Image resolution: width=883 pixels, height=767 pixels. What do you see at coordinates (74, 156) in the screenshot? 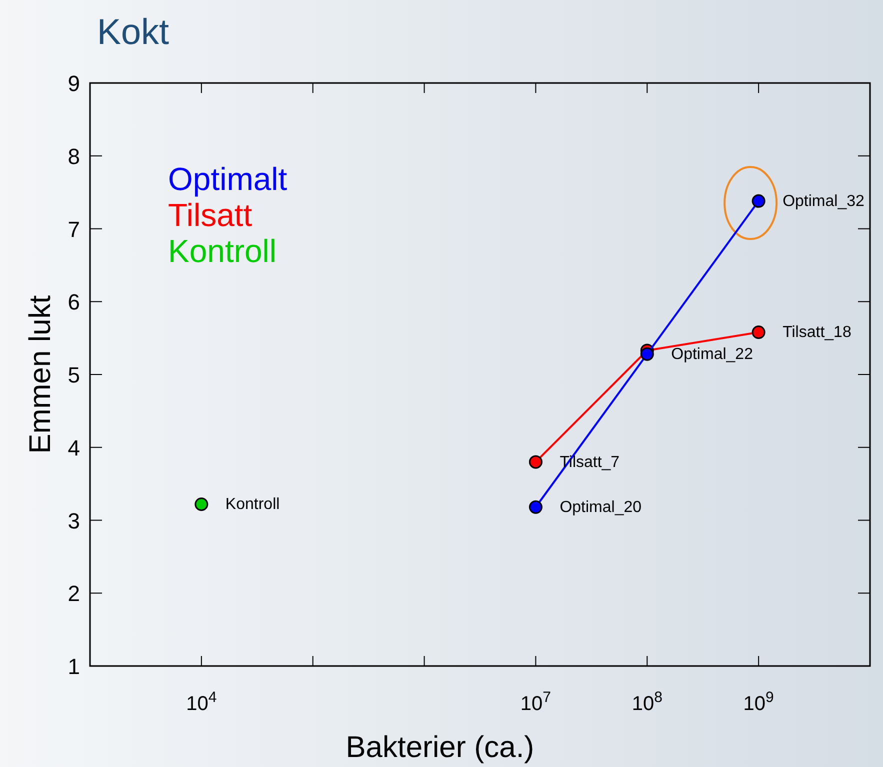
I see `y-tick-label: 8` at bounding box center [74, 156].